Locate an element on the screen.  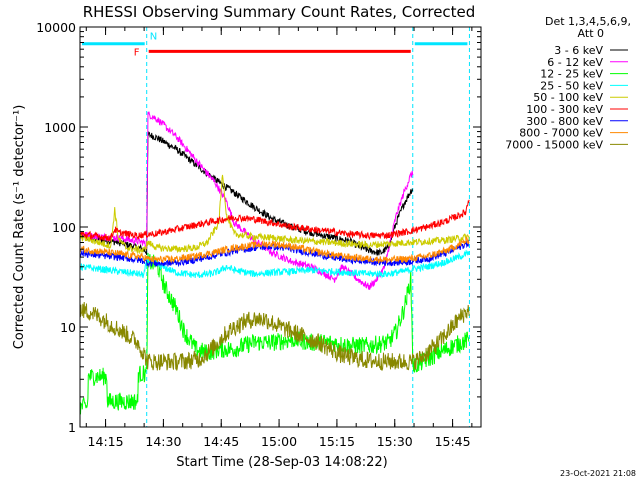
timestamp: 23-Oct-2021 21:08 is located at coordinates (598, 473).